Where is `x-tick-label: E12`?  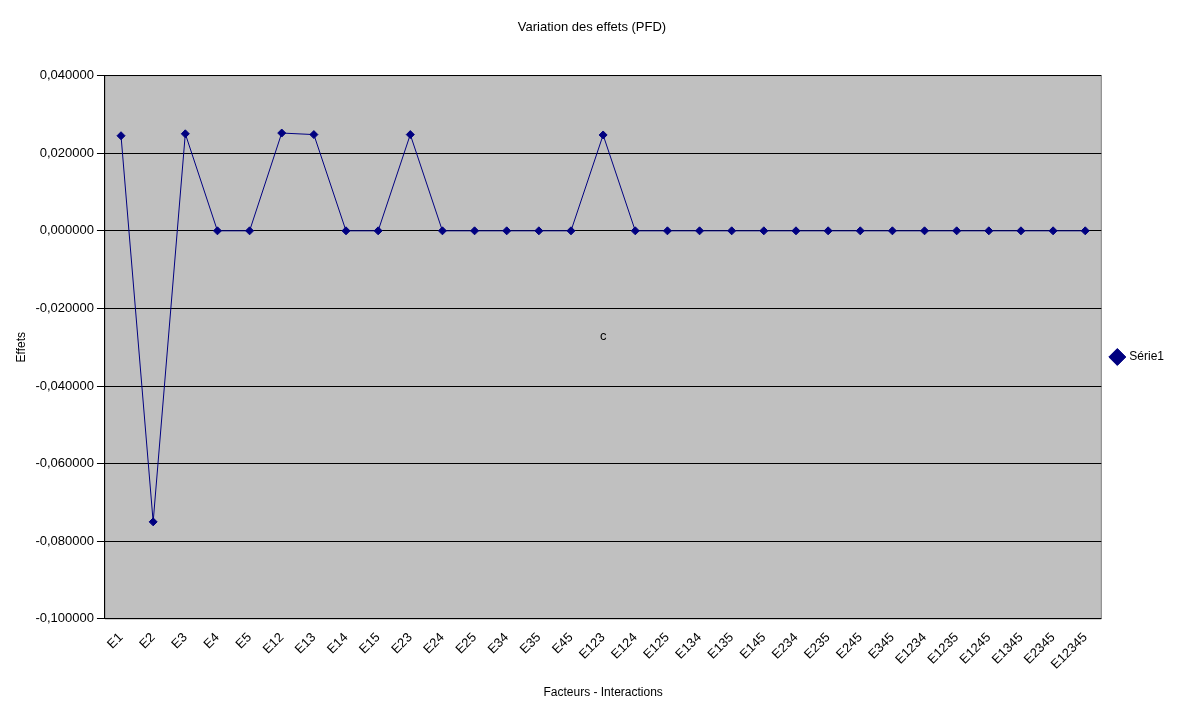
x-tick-label: E12 is located at coordinates (273, 643).